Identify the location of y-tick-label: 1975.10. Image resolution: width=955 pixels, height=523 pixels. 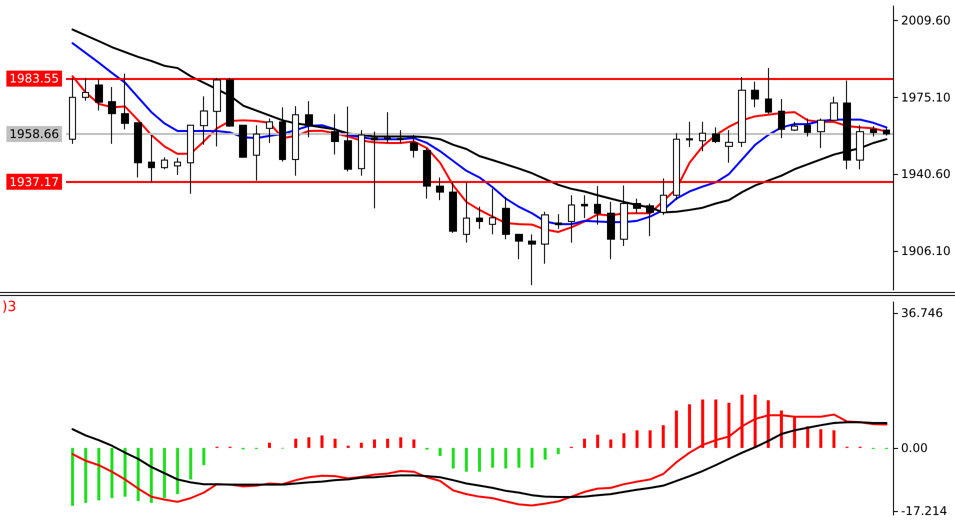
(926, 97).